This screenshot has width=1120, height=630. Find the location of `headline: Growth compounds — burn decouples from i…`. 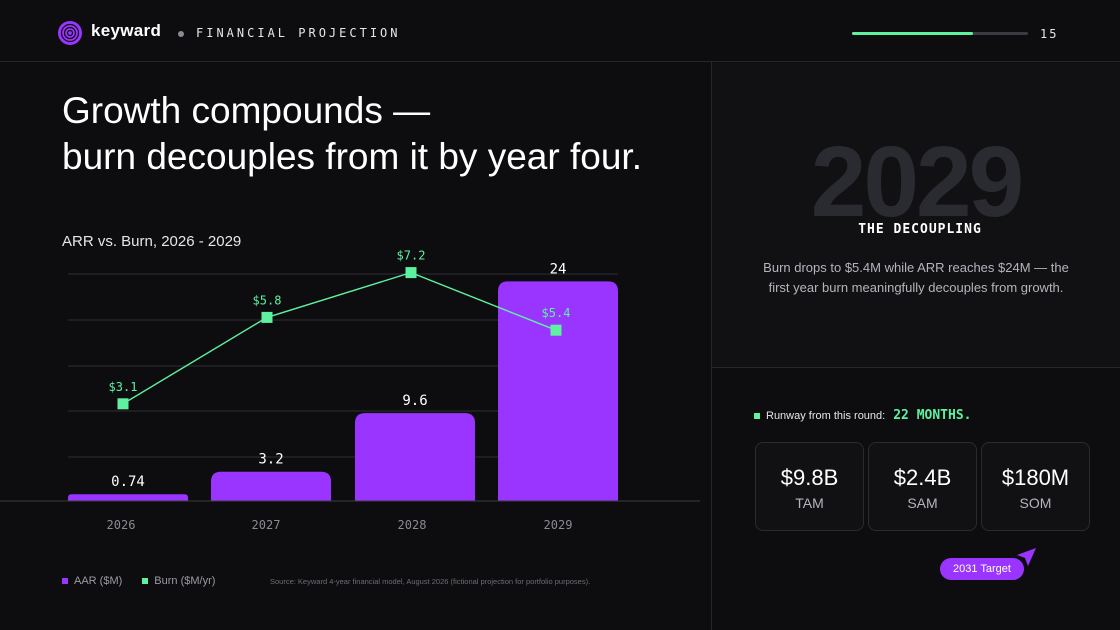

headline: Growth compounds — burn decouples from i… is located at coordinates (352, 134).